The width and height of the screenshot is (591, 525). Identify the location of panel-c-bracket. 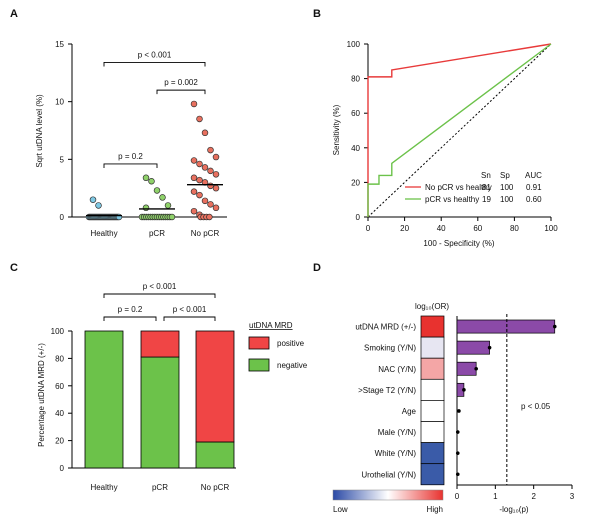
(159, 295).